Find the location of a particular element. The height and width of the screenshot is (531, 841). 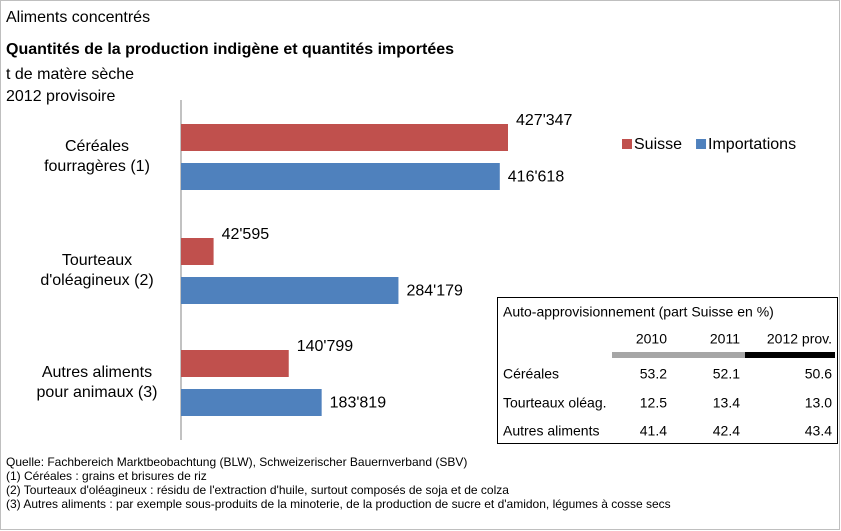

y-tick-label: Céréales is located at coordinates (97, 146).